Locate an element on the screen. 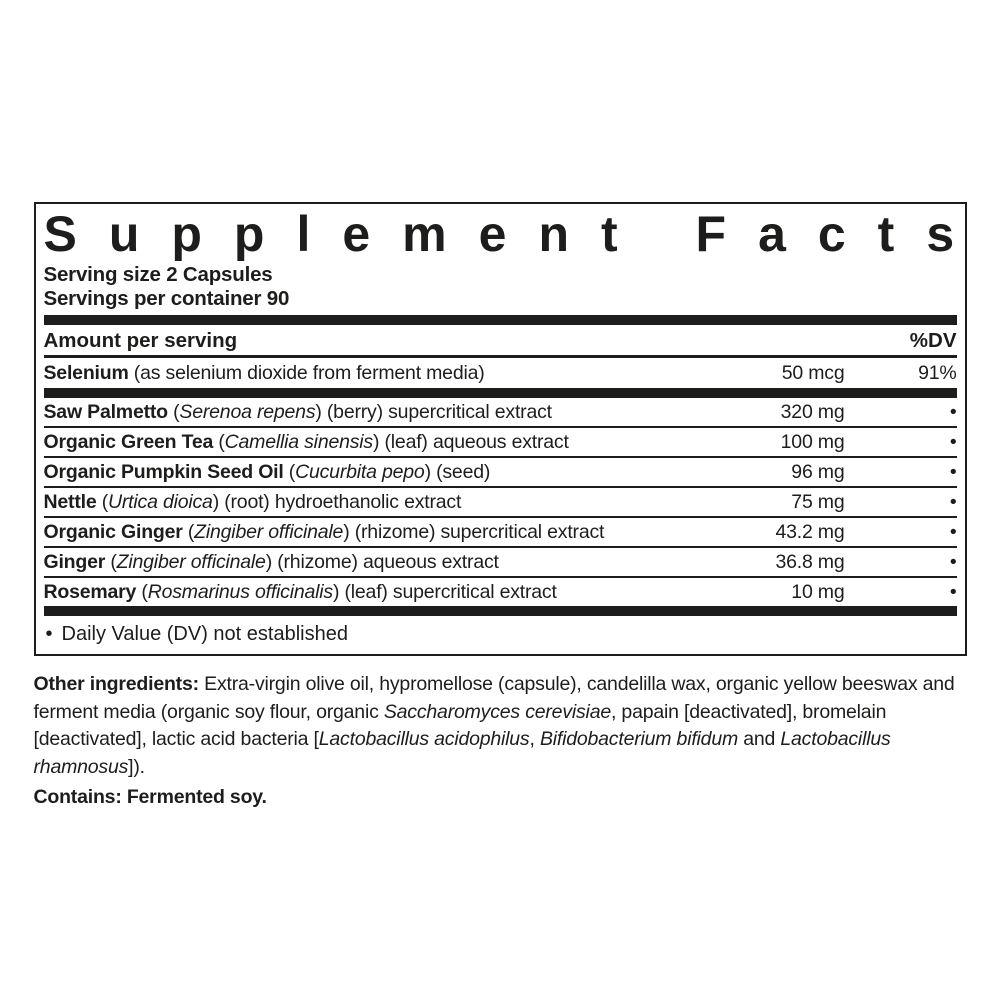 The width and height of the screenshot is (1000, 1000). panel-title: Supplement Facts is located at coordinates (500, 234).